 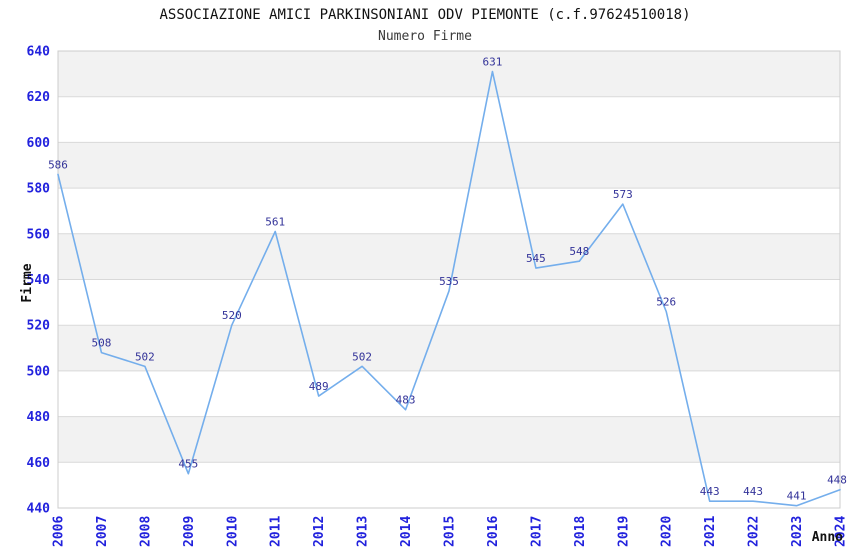 What do you see at coordinates (841, 531) in the screenshot?
I see `x-tick-label: 2024` at bounding box center [841, 531].